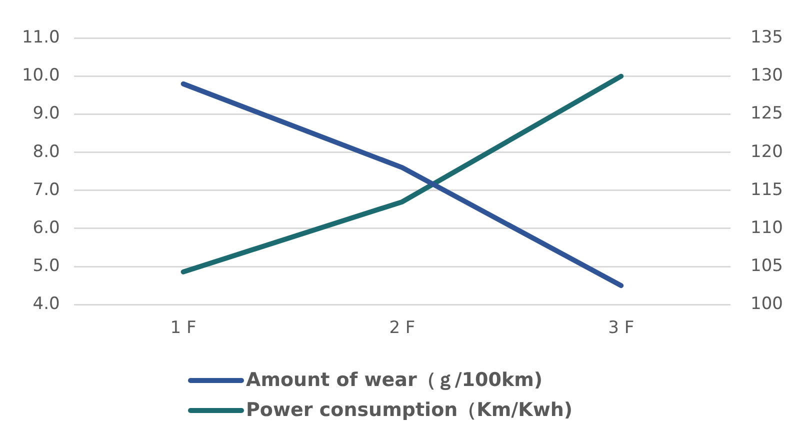 This screenshot has width=811, height=441. I want to click on y-tick-label: 4.0, so click(46, 304).